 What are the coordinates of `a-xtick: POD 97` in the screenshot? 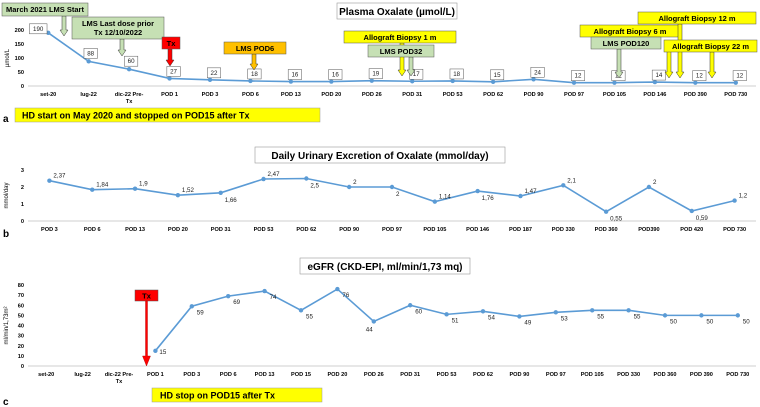 It's located at (574, 95).